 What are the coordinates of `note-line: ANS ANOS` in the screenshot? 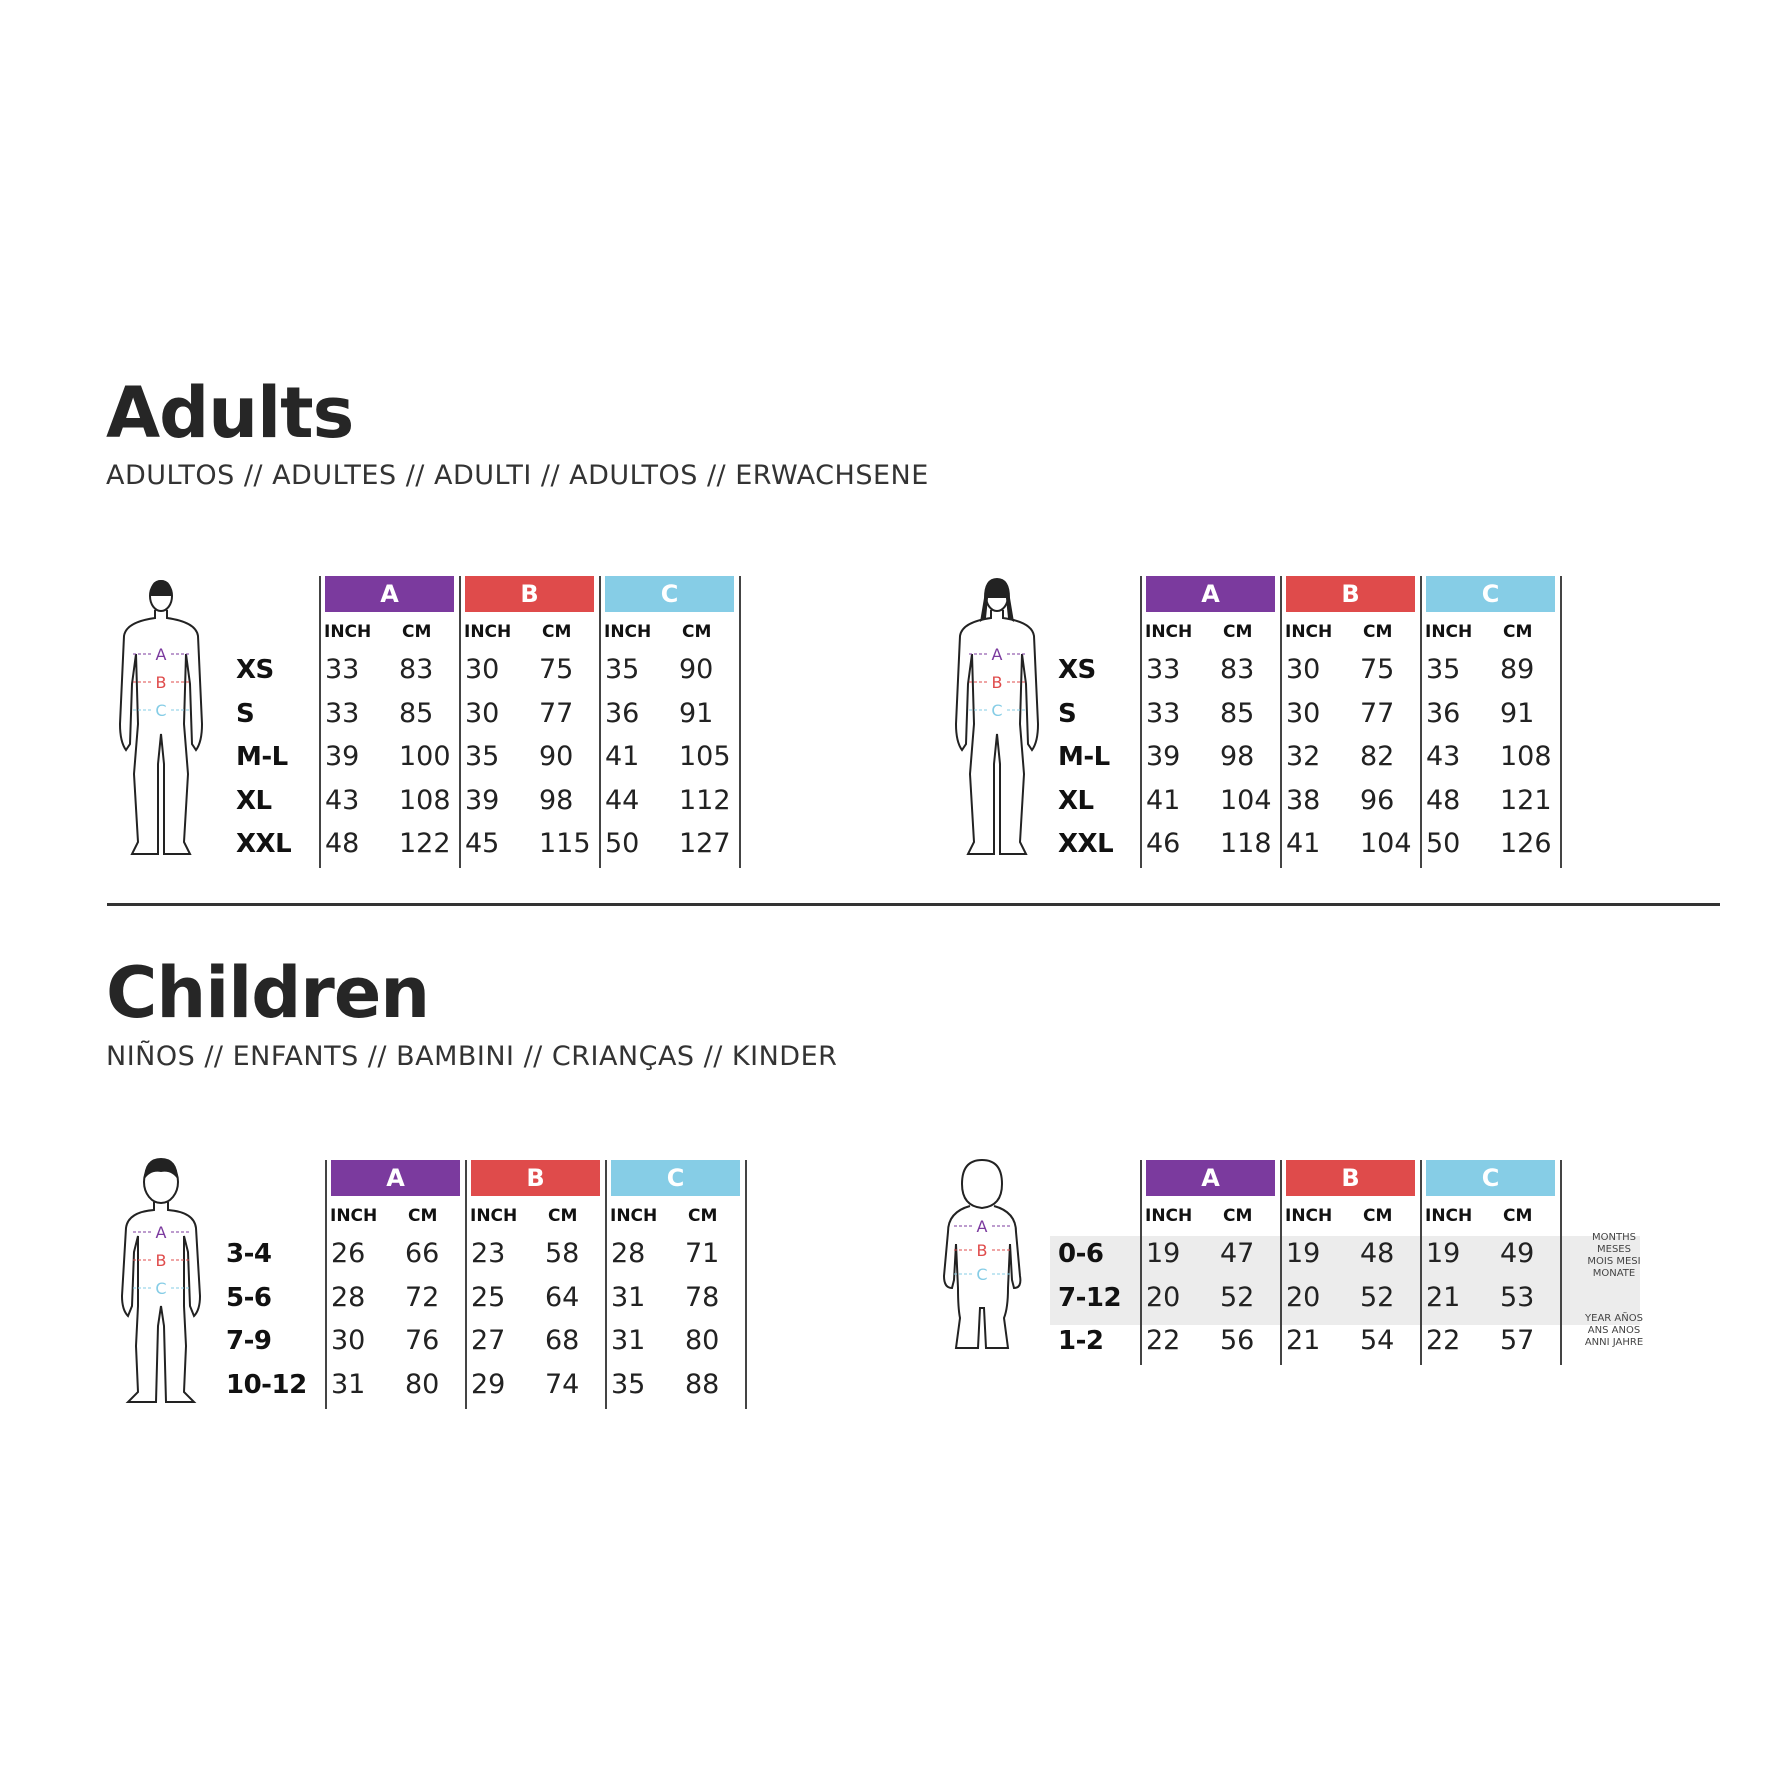 It's located at (1614, 1330).